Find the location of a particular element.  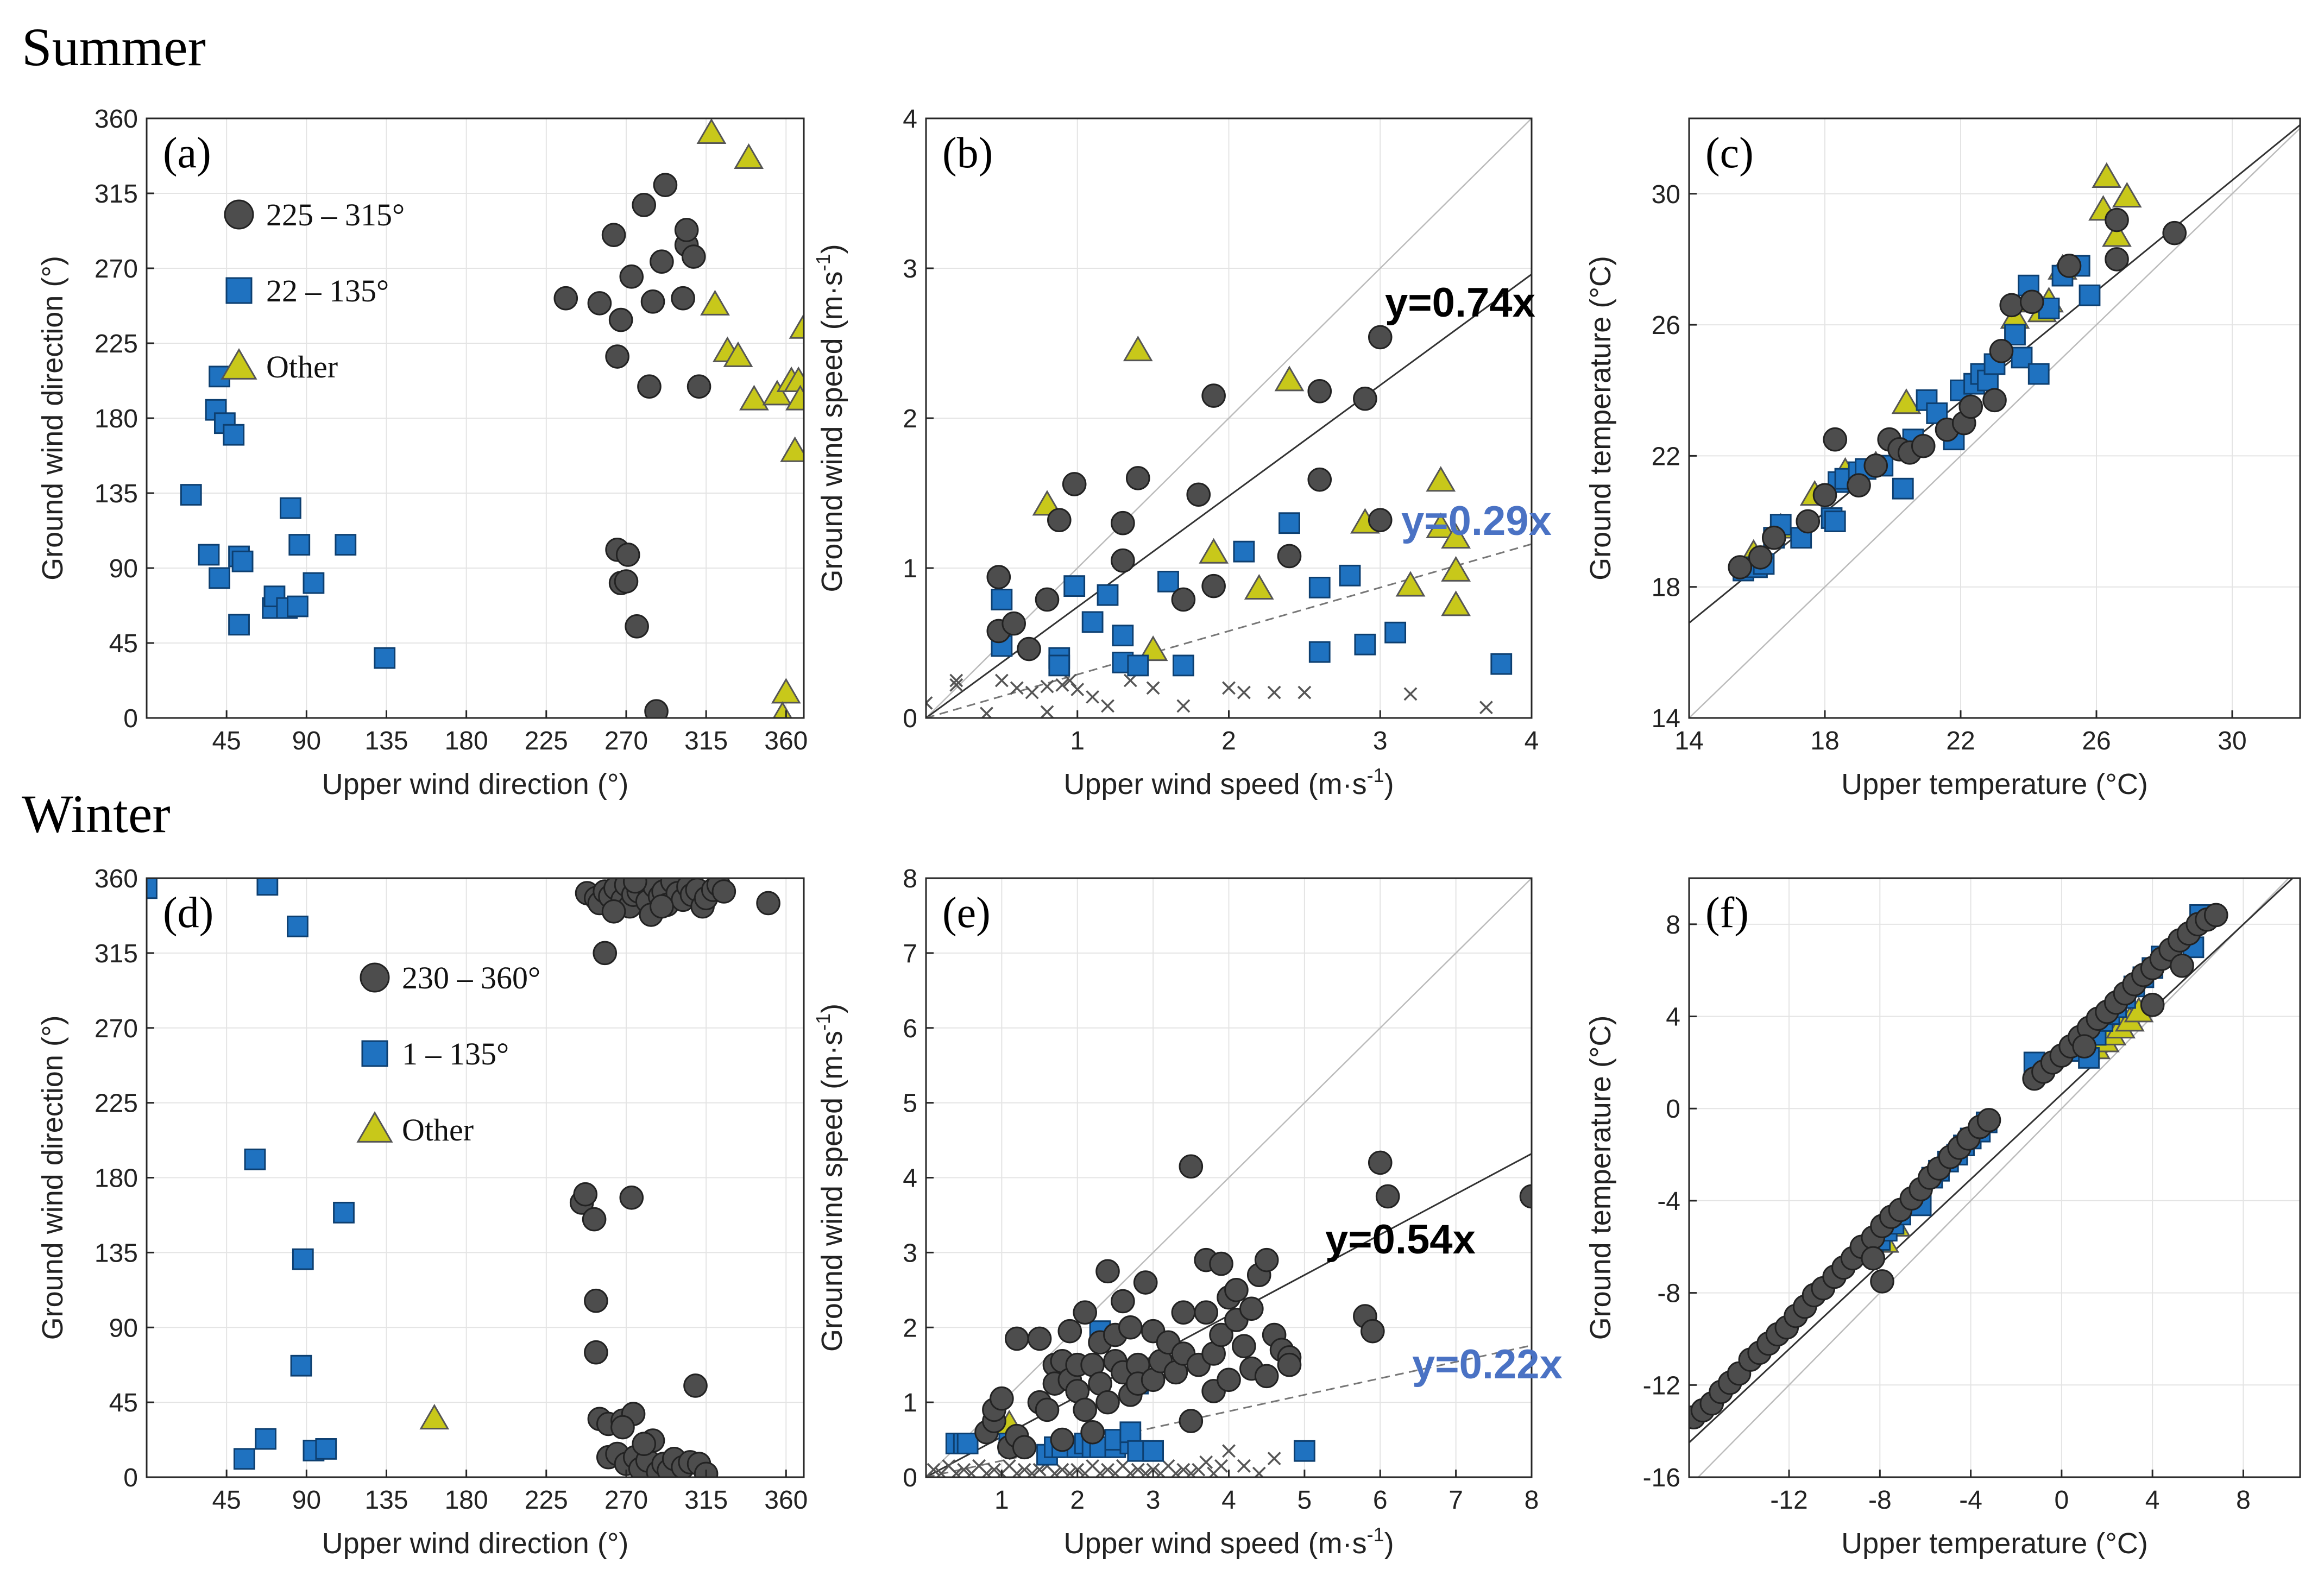

cross-point-21-stroke-b is located at coordinates (1410, 694).